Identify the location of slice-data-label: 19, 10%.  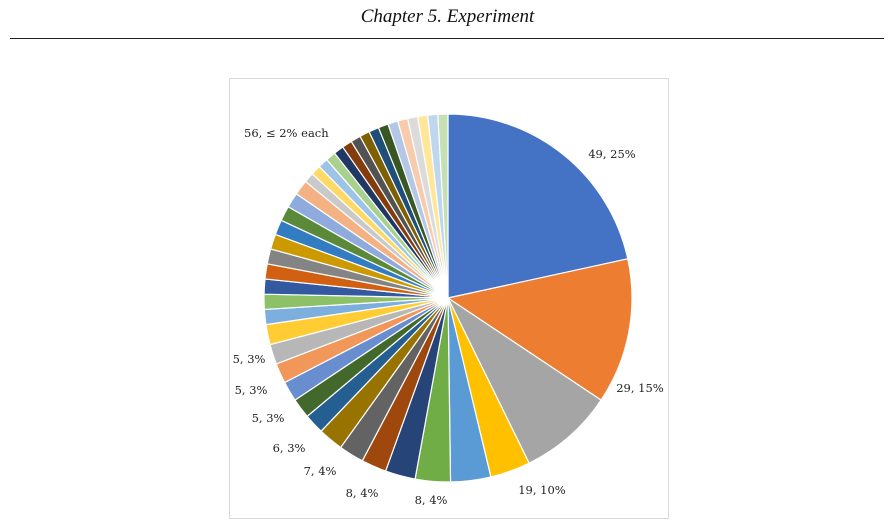
(542, 490).